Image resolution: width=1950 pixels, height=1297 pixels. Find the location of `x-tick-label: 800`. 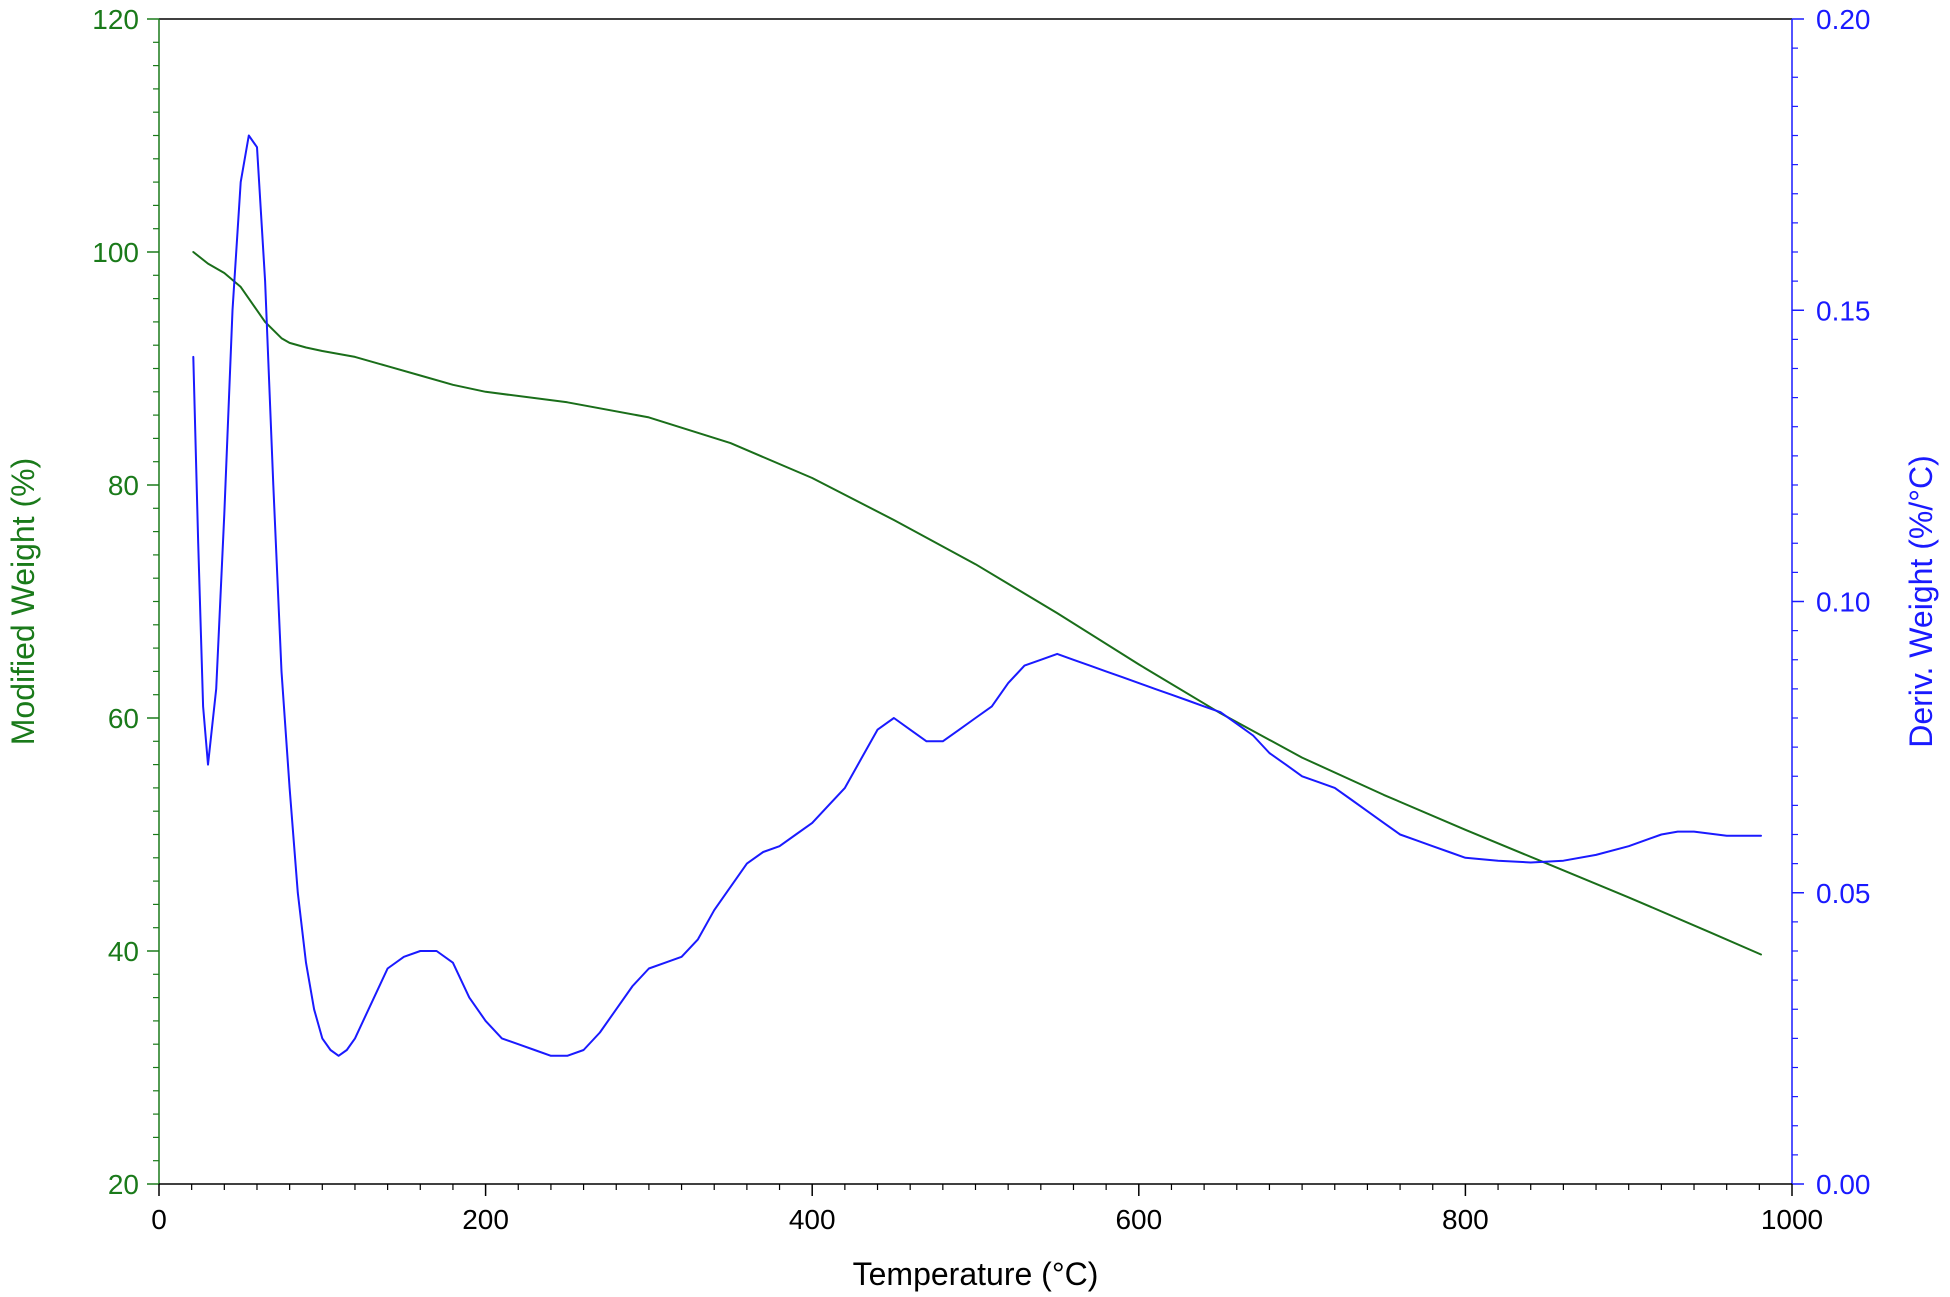

x-tick-label: 800 is located at coordinates (1465, 1219).